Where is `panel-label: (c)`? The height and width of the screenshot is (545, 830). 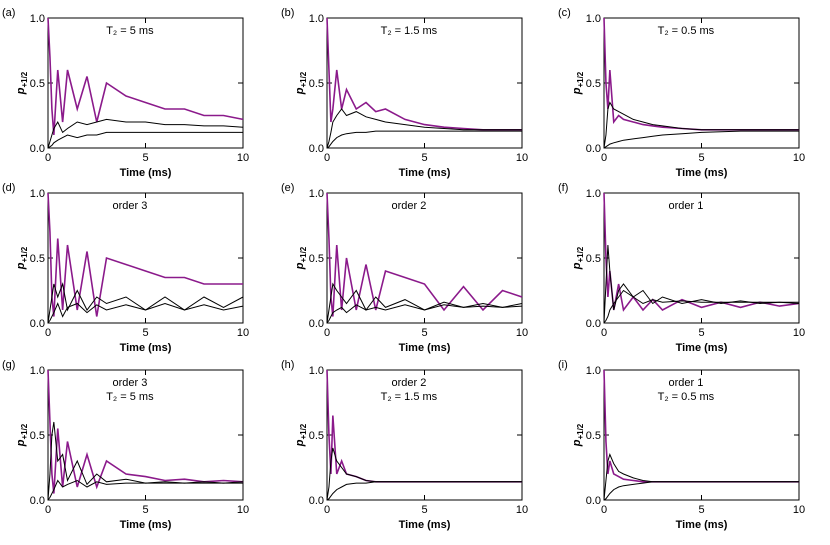
panel-label: (c) is located at coordinates (564, 13).